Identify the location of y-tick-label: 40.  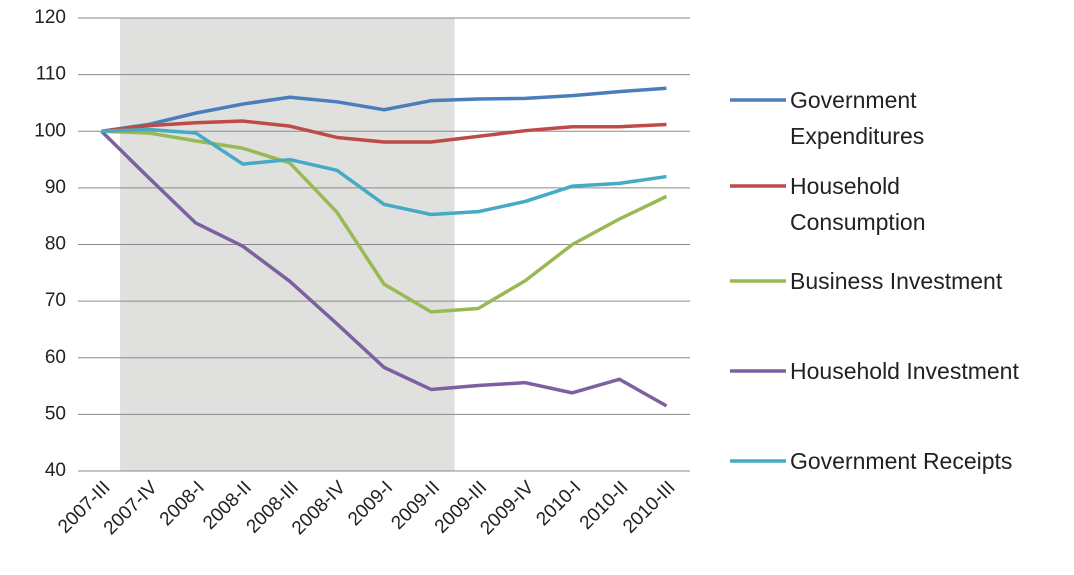
(55, 470).